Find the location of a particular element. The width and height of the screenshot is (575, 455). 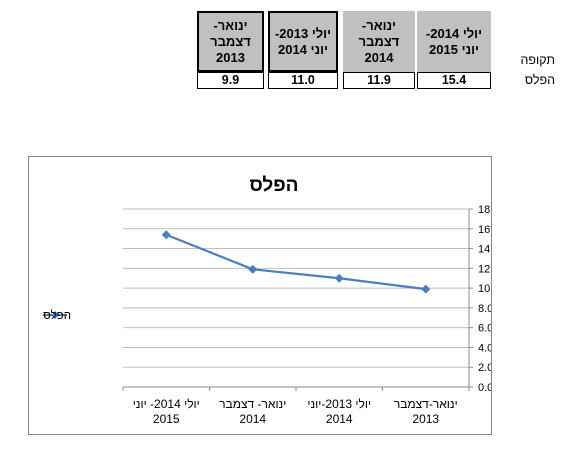

legend-label: הפלס is located at coordinates (57, 315).